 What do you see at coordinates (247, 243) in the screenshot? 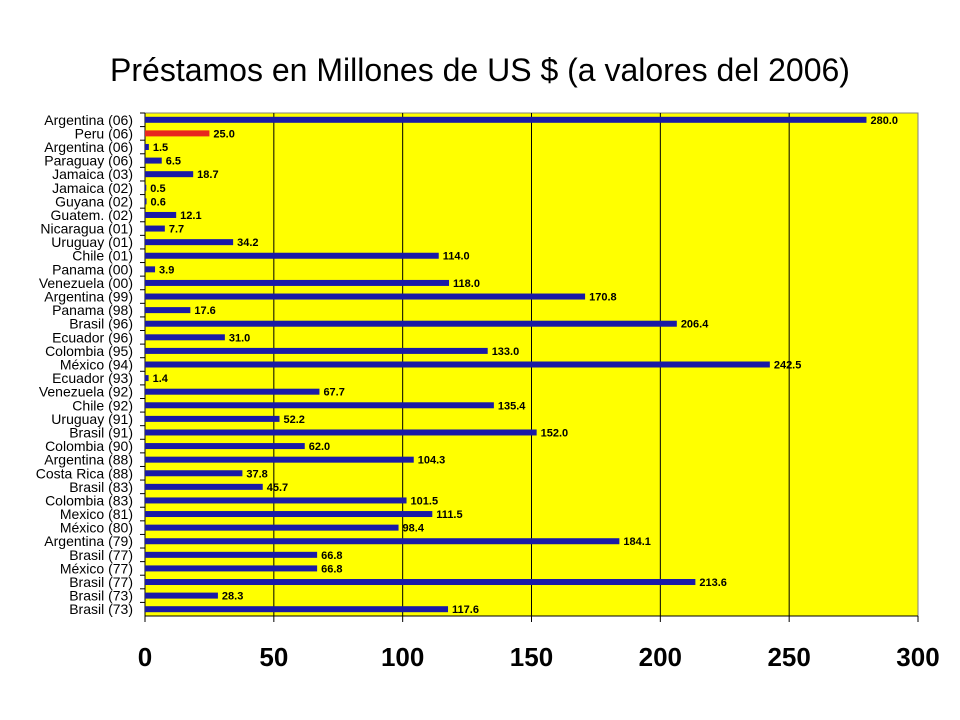
I see `value-label: 34.2` at bounding box center [247, 243].